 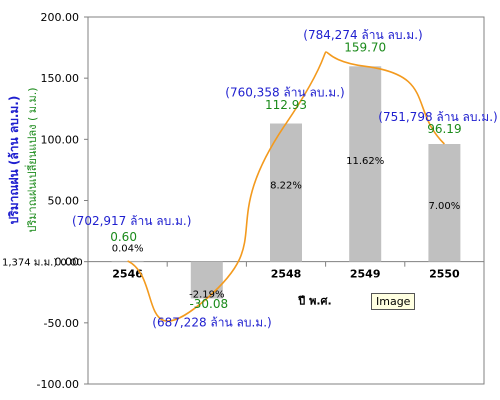 What do you see at coordinates (284, 93) in the screenshot?
I see `volume-label-2548: (760,358 ล้าน ลบ.ม.)` at bounding box center [284, 93].